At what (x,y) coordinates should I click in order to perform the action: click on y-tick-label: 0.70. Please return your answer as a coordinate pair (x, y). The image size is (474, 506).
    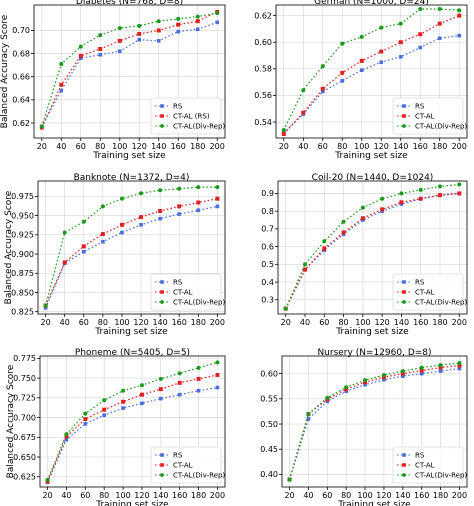
    Looking at the image, I should click on (21, 30).